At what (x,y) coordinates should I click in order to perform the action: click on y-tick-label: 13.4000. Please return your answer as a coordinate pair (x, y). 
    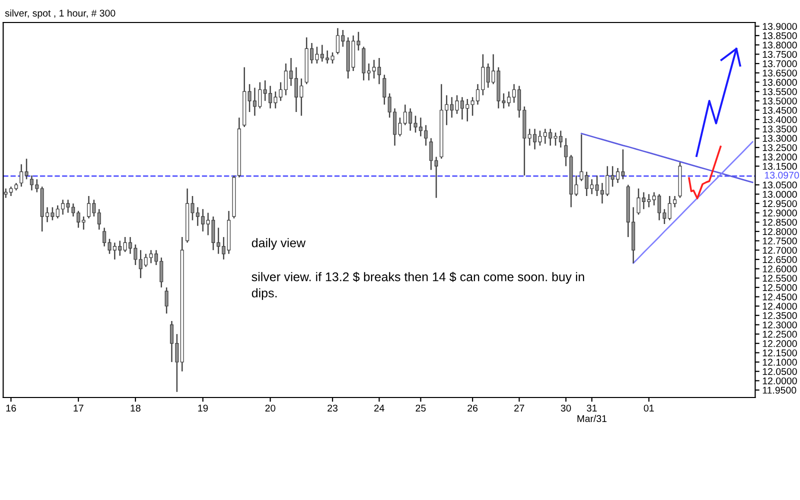
    Looking at the image, I should click on (779, 120).